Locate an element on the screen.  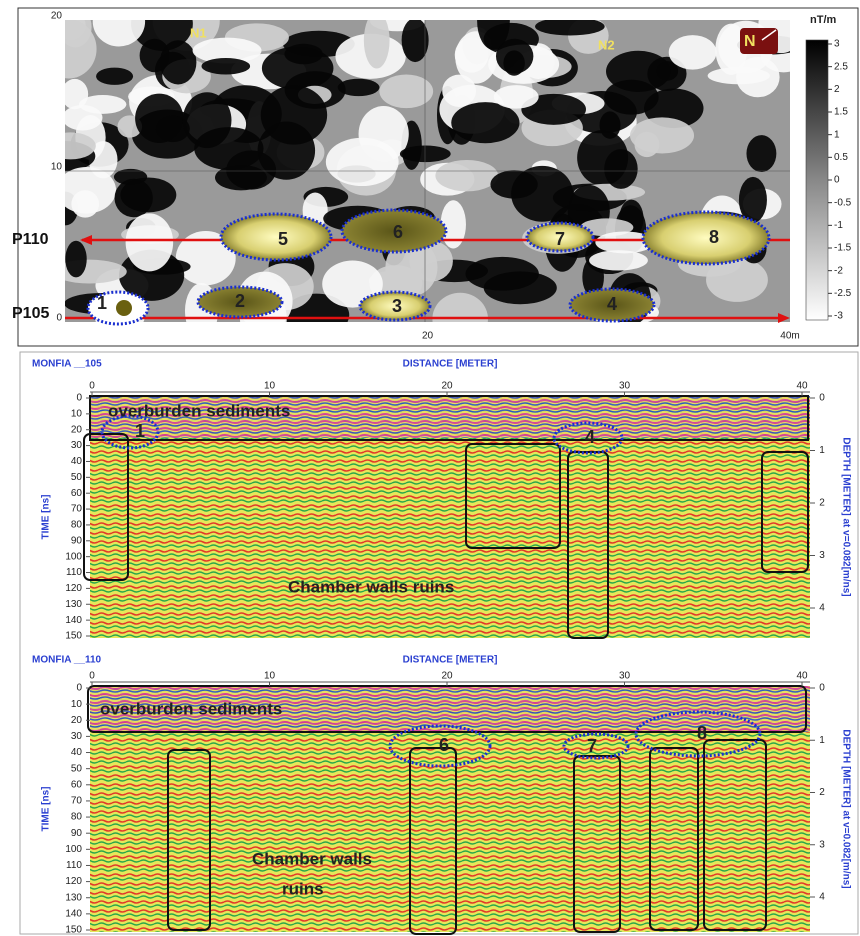
anomaly-label: 4 is located at coordinates (590, 437).